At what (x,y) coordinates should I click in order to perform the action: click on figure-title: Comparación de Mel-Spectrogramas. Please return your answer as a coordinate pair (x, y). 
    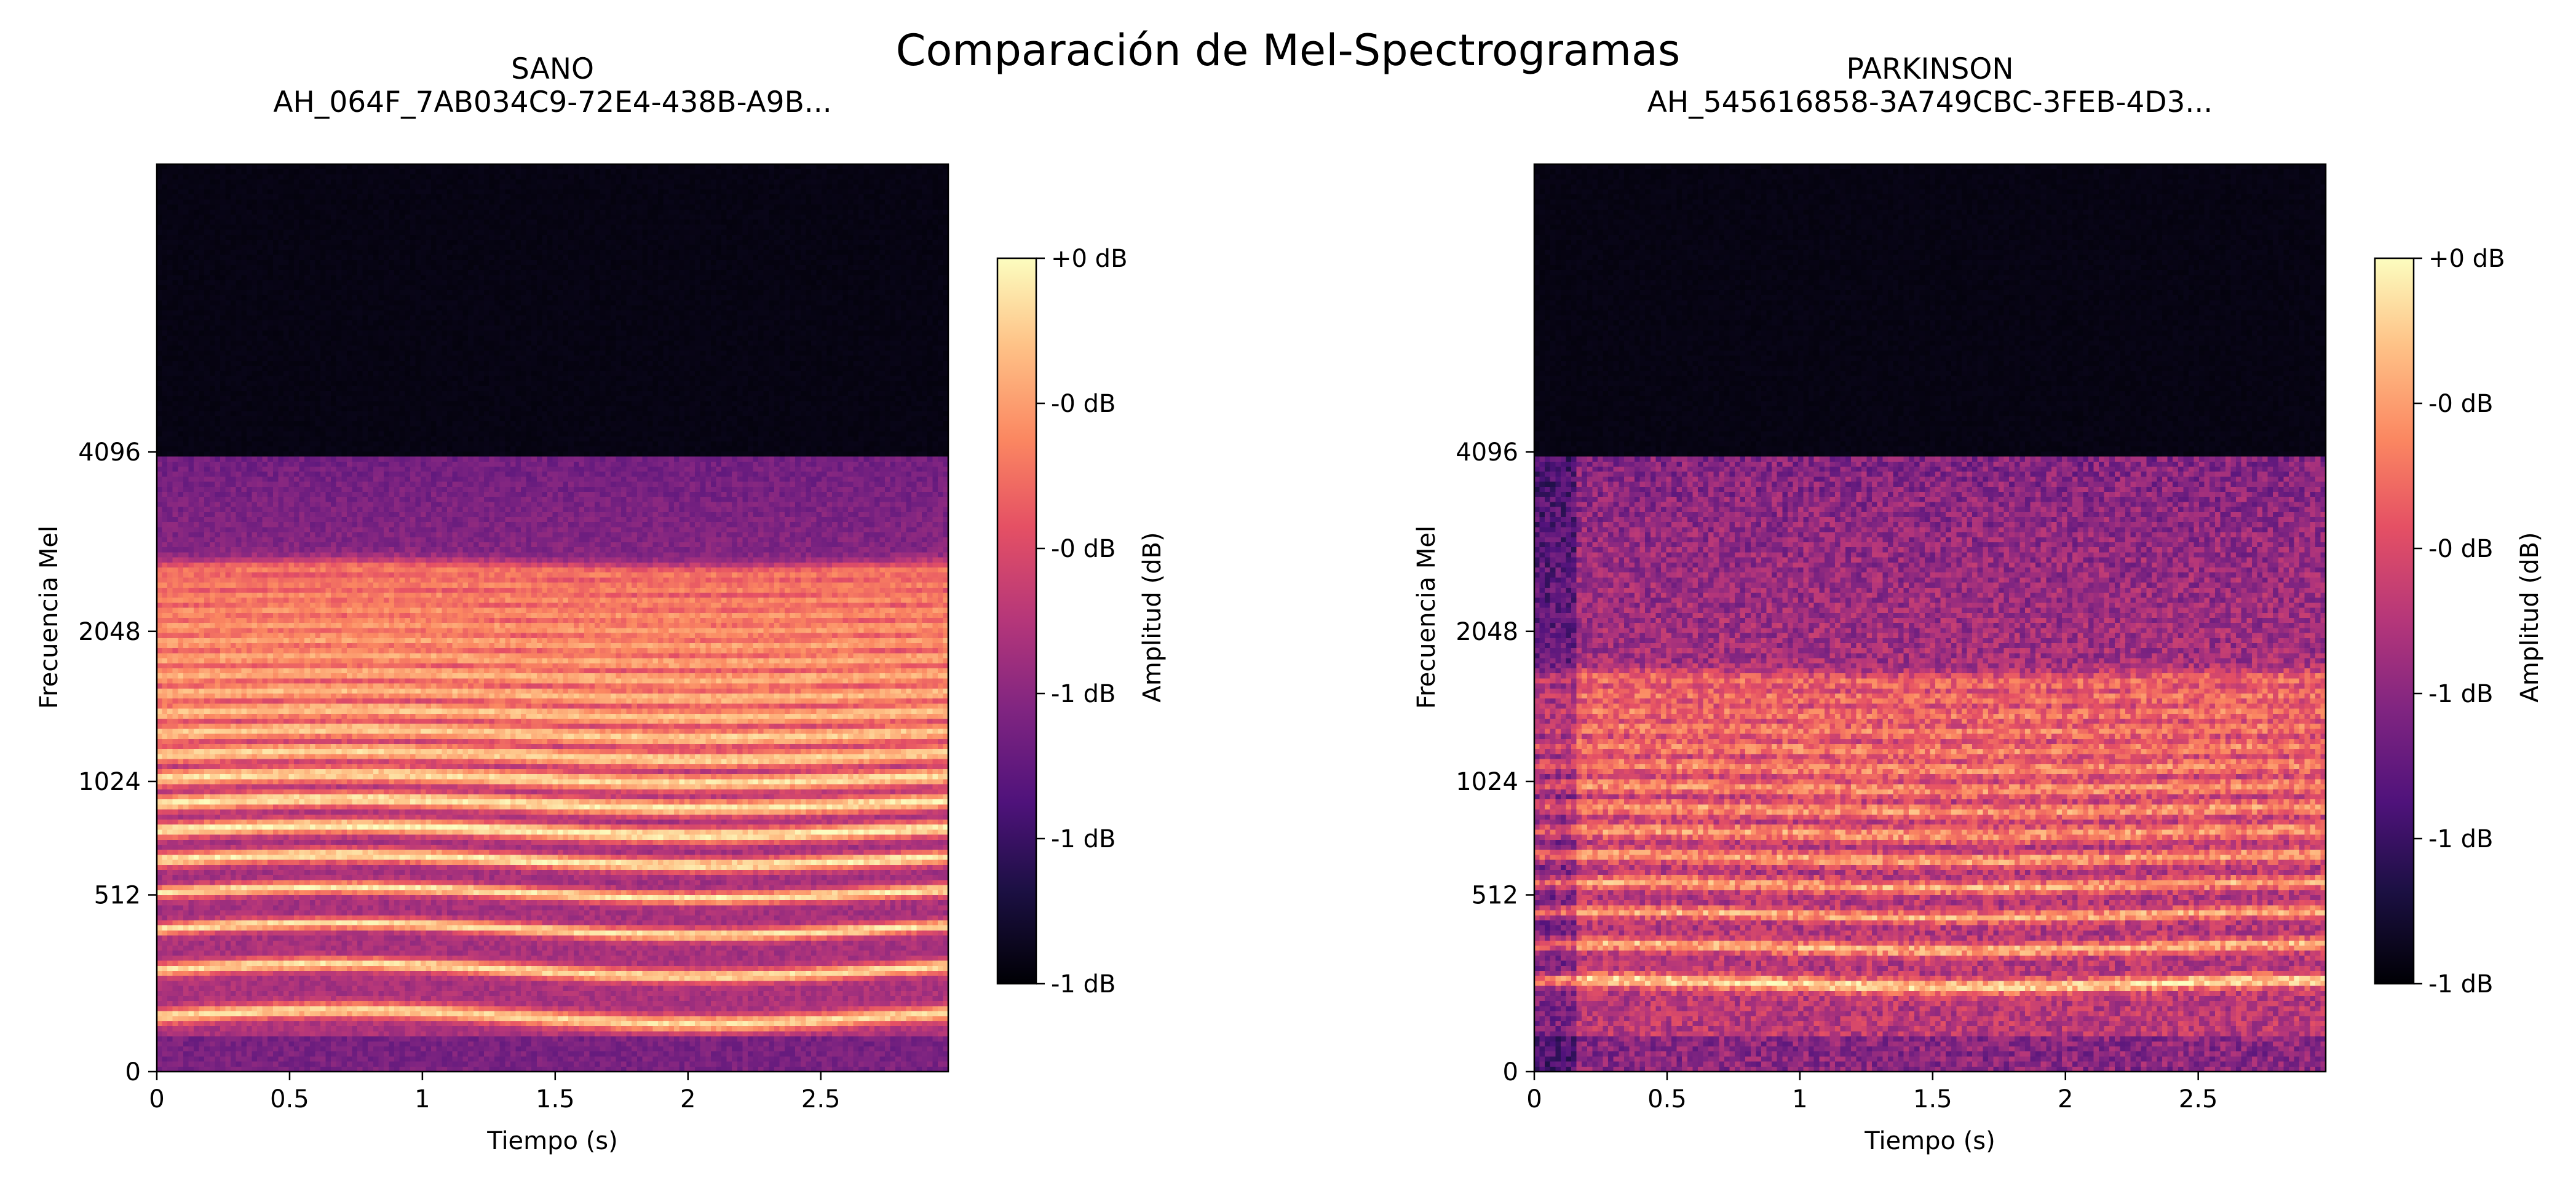
    Looking at the image, I should click on (1288, 50).